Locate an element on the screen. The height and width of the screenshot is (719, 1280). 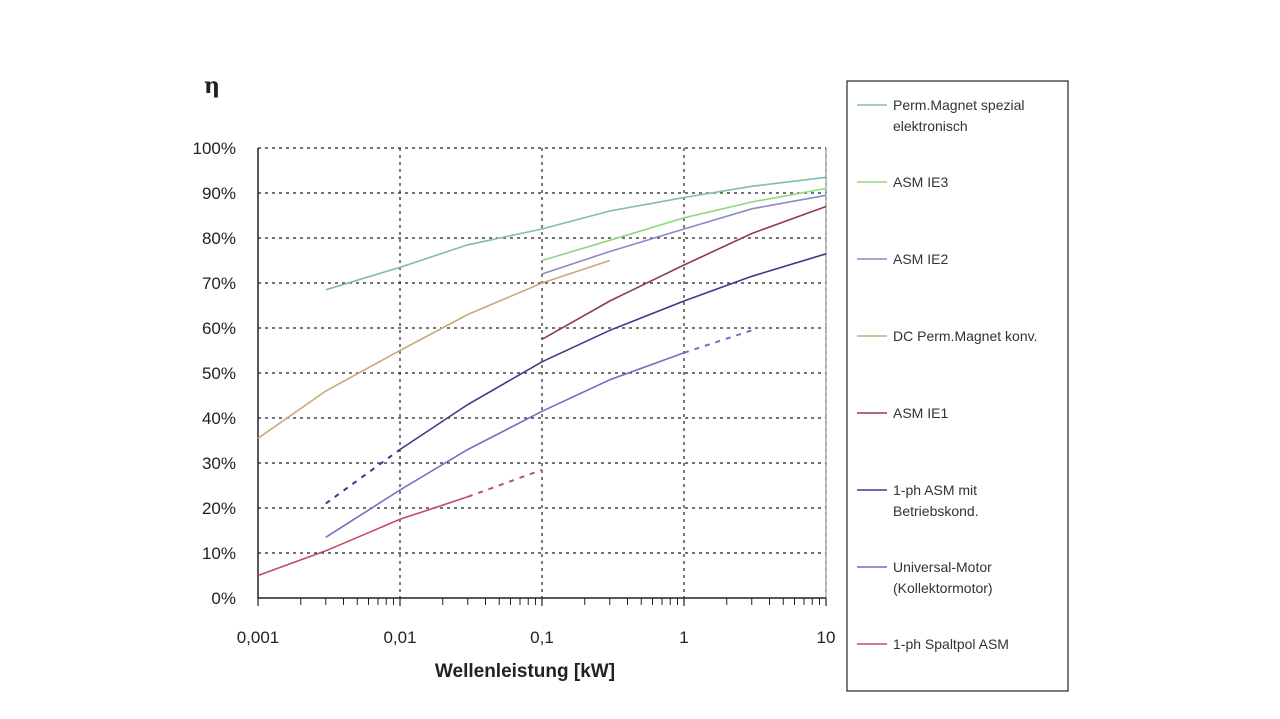
y-tick-label: 20% is located at coordinates (219, 508).